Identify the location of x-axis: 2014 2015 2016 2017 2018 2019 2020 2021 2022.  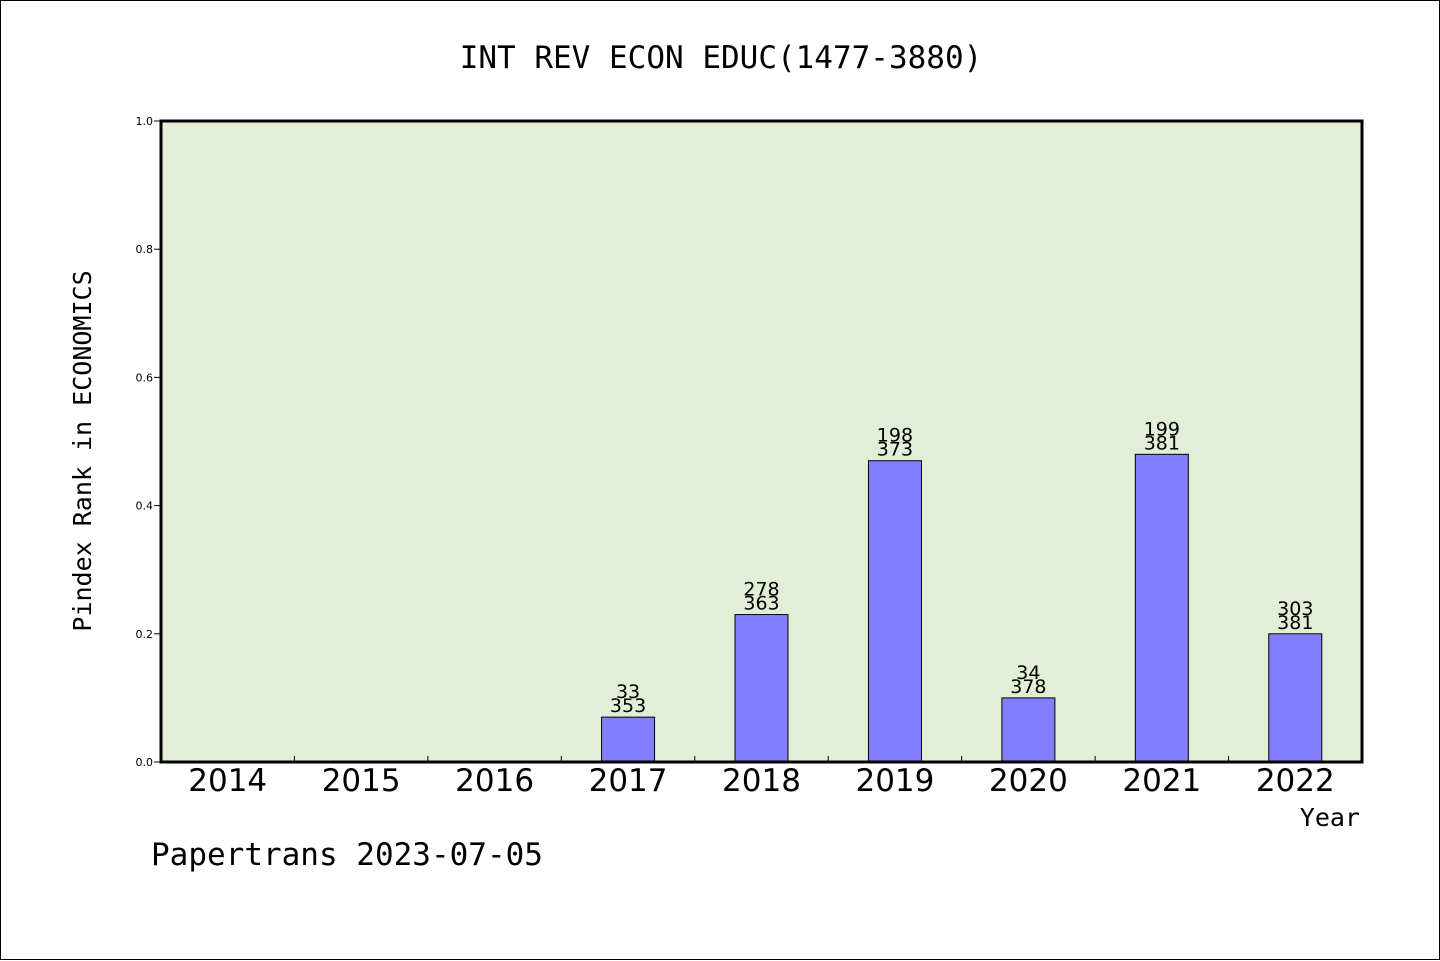
(761, 777).